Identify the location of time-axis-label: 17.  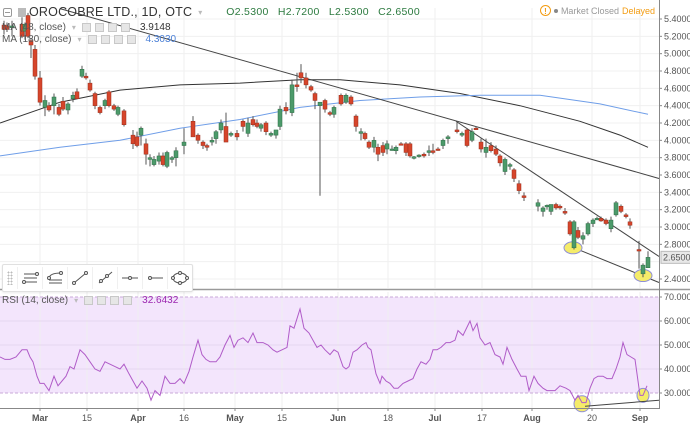
(482, 418).